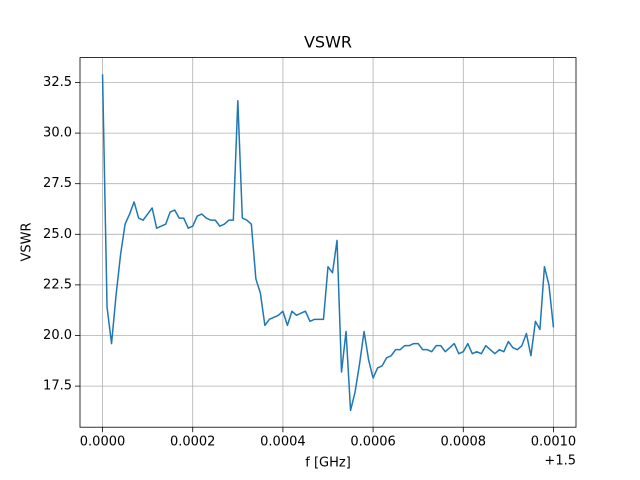  What do you see at coordinates (328, 42) in the screenshot?
I see `chart-title: VSWR` at bounding box center [328, 42].